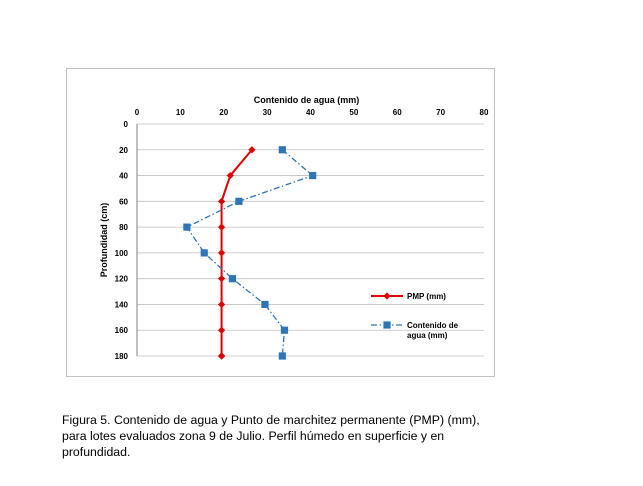 Image resolution: width=643 pixels, height=486 pixels. What do you see at coordinates (484, 112) in the screenshot?
I see `x-tick-label: 80` at bounding box center [484, 112].